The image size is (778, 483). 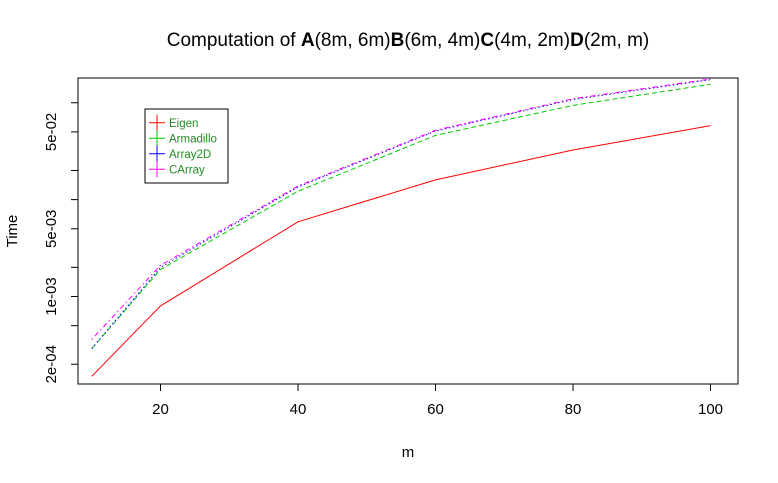 What do you see at coordinates (51, 229) in the screenshot?
I see `y-tick-label: 5e-03` at bounding box center [51, 229].